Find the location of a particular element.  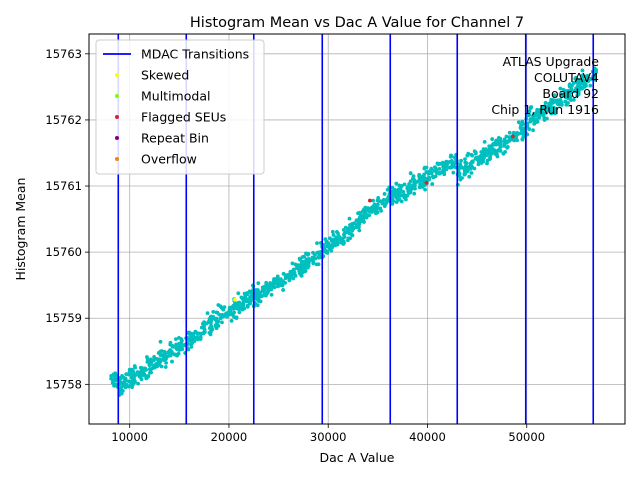

x-tick-label: 20000 is located at coordinates (229, 437).